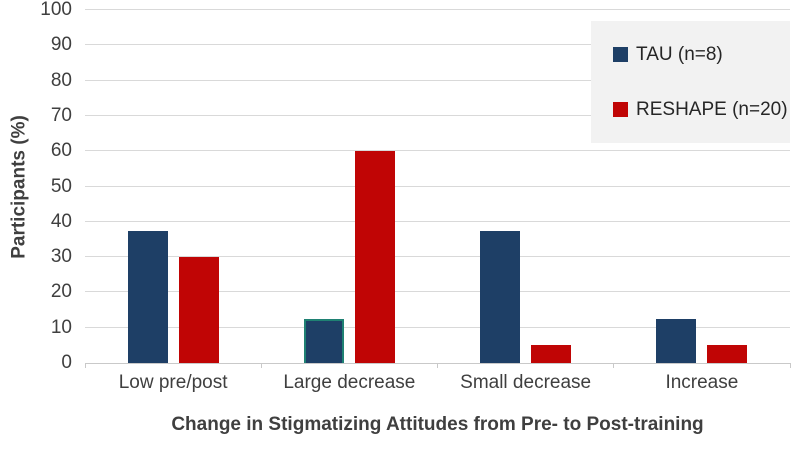  Describe the element at coordinates (526, 382) in the screenshot. I see `x-category-label: Small decrease` at that location.